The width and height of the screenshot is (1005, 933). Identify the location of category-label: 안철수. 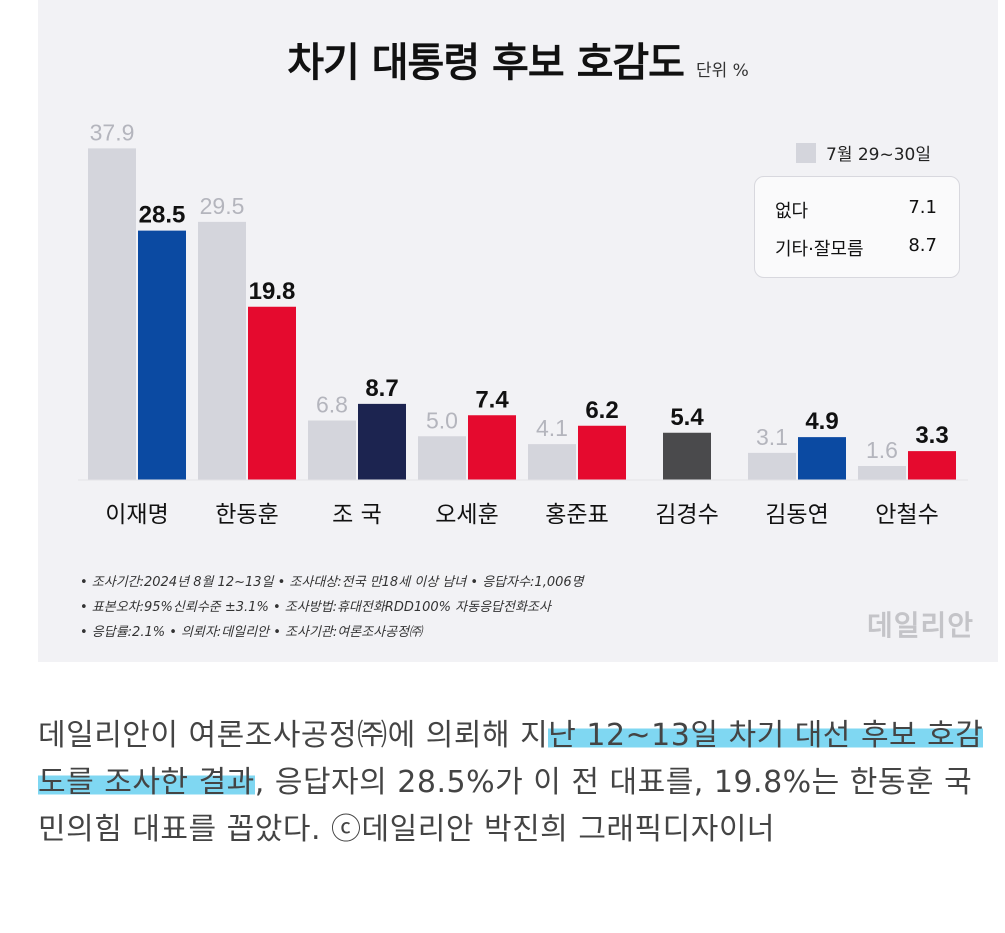
(906, 515).